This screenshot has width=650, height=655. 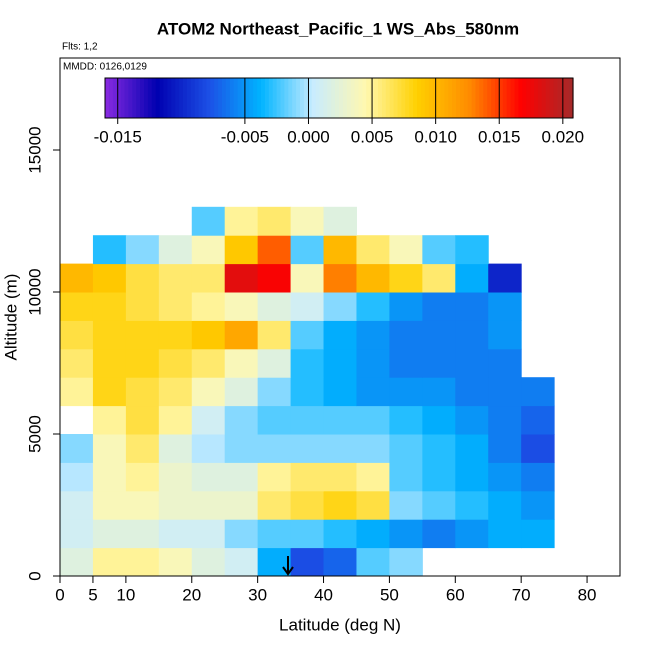 I want to click on subtitle: Flts: 1,2, so click(x=80, y=47).